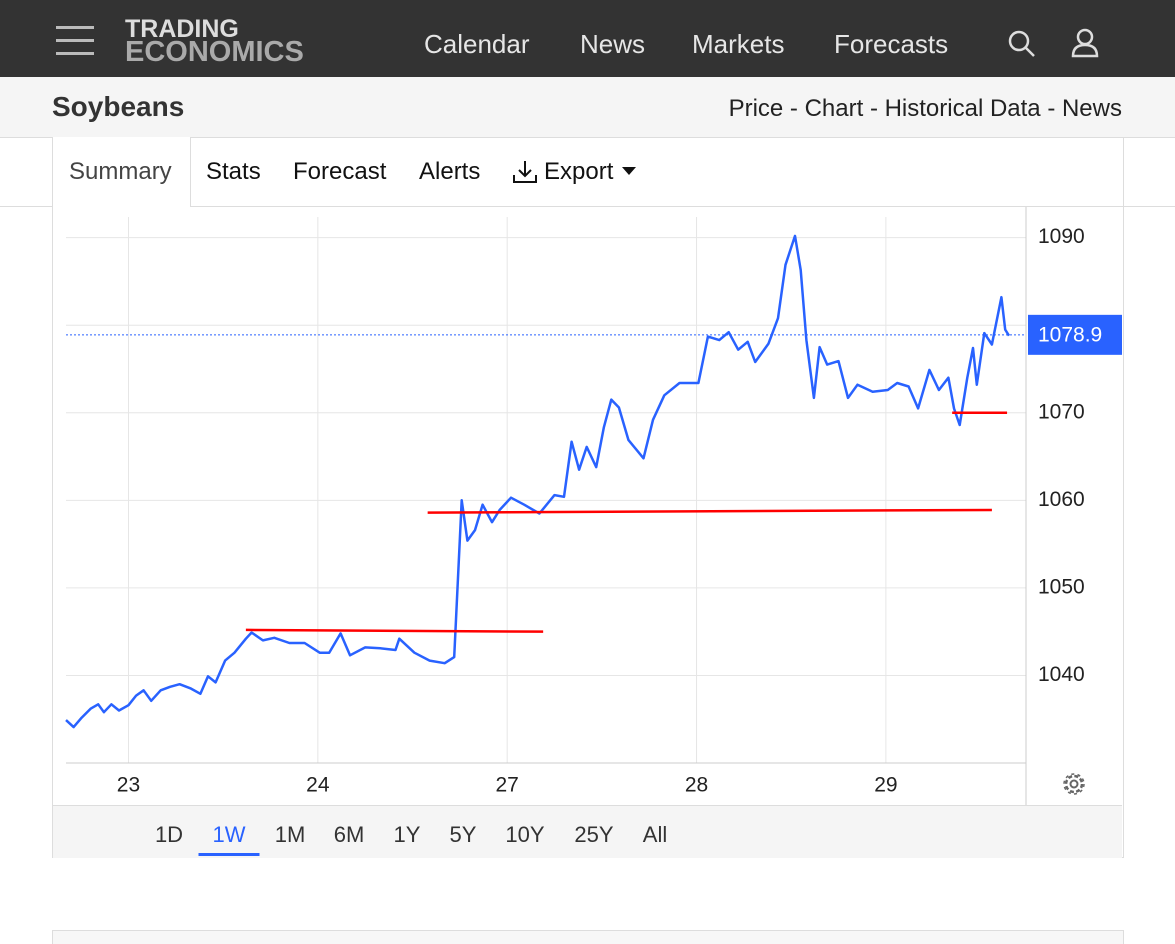  I want to click on tab: Summary, so click(120, 171).